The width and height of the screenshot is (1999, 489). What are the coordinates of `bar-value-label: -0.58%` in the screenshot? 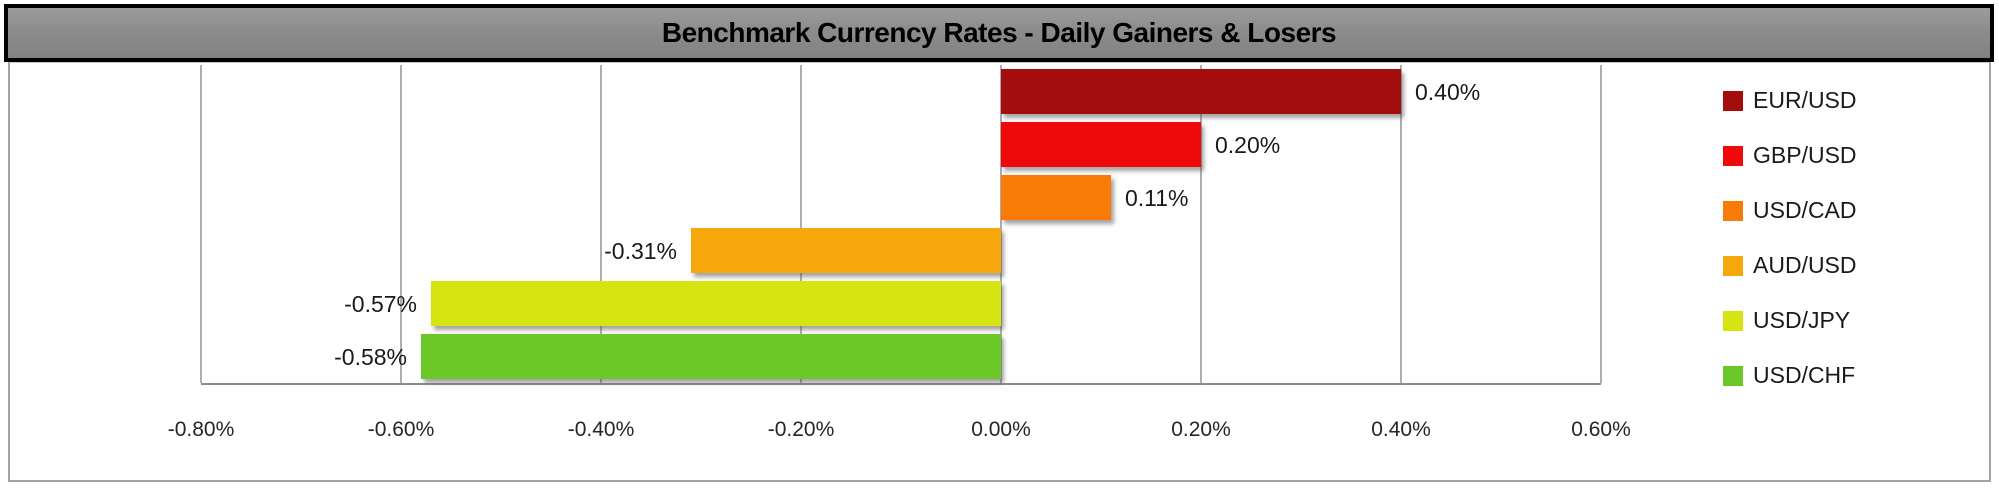 It's located at (370, 356).